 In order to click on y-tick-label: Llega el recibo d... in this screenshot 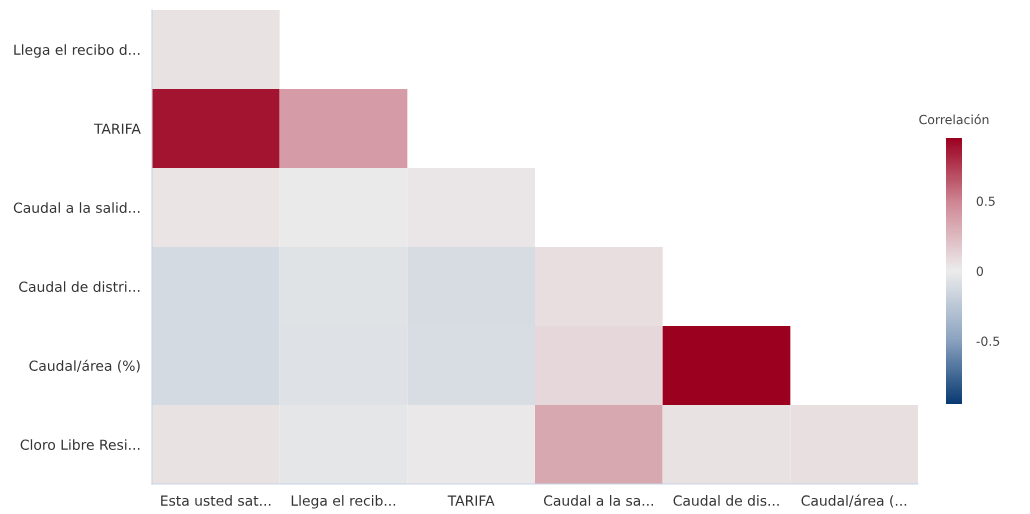, I will do `click(77, 51)`.